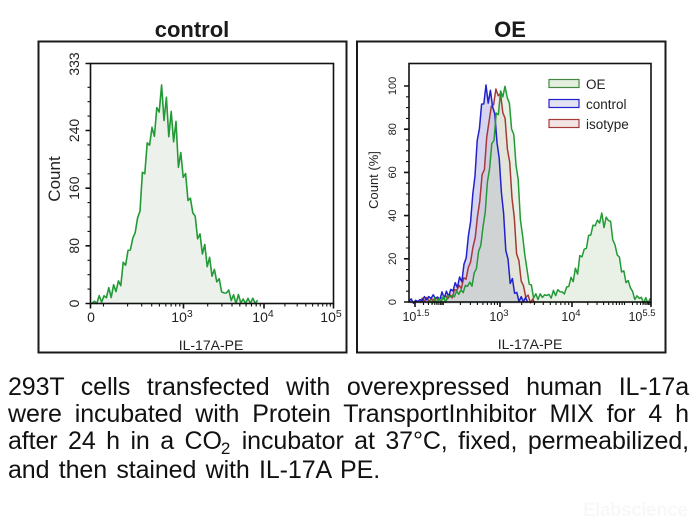 The image size is (696, 522). What do you see at coordinates (393, 259) in the screenshot?
I see `svg-text: 20` at bounding box center [393, 259].